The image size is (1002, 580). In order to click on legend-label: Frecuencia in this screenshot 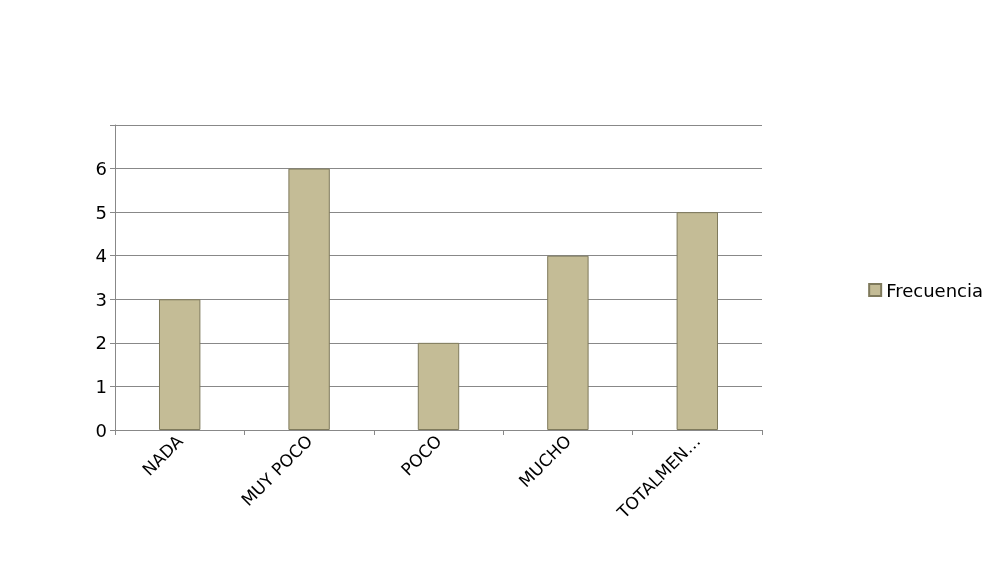, I will do `click(935, 290)`.